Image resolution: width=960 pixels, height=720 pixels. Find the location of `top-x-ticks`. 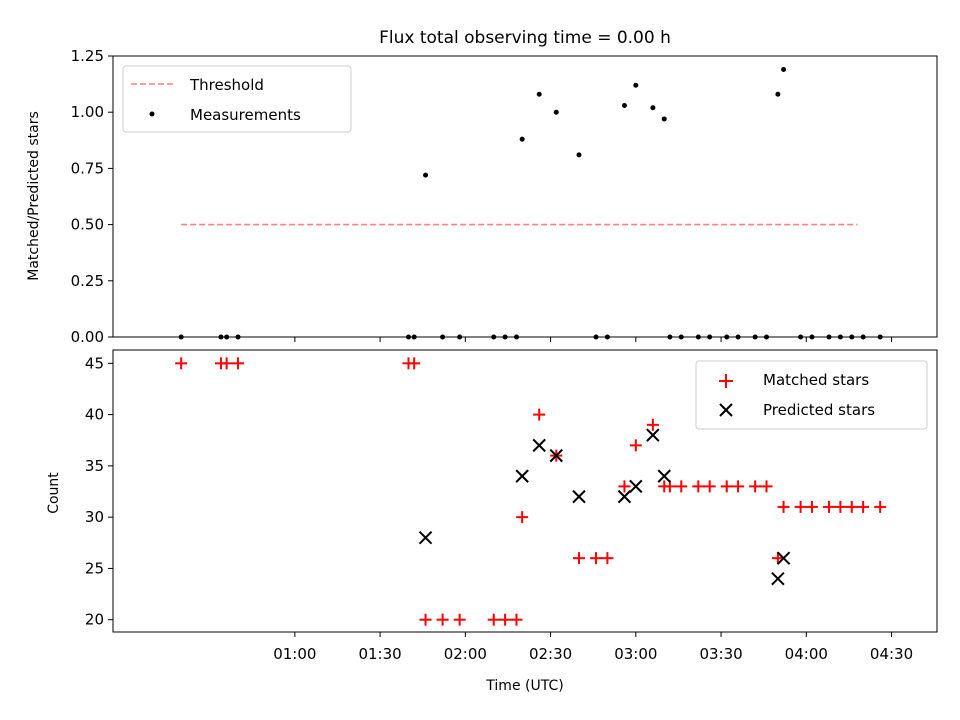

top-x-ticks is located at coordinates (593, 339).